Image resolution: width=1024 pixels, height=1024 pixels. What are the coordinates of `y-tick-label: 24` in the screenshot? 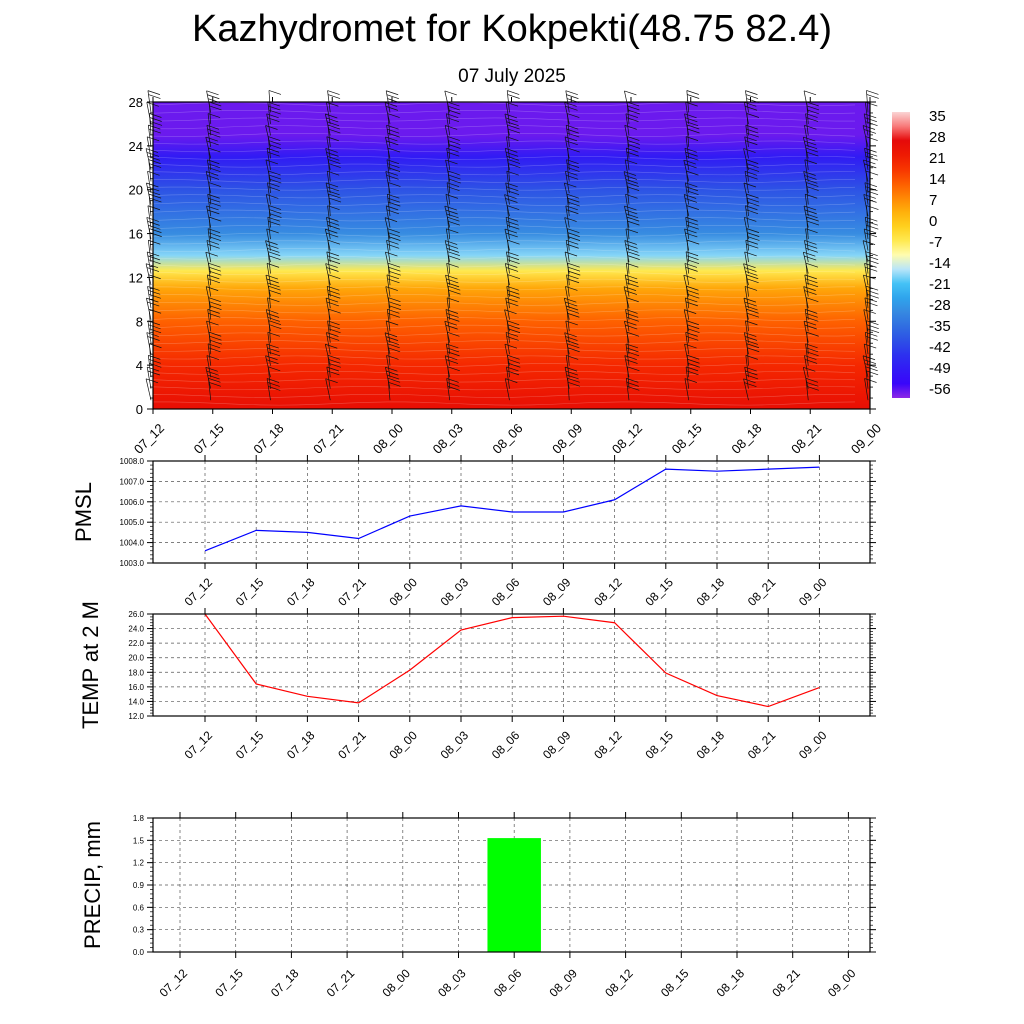 It's located at (136, 146).